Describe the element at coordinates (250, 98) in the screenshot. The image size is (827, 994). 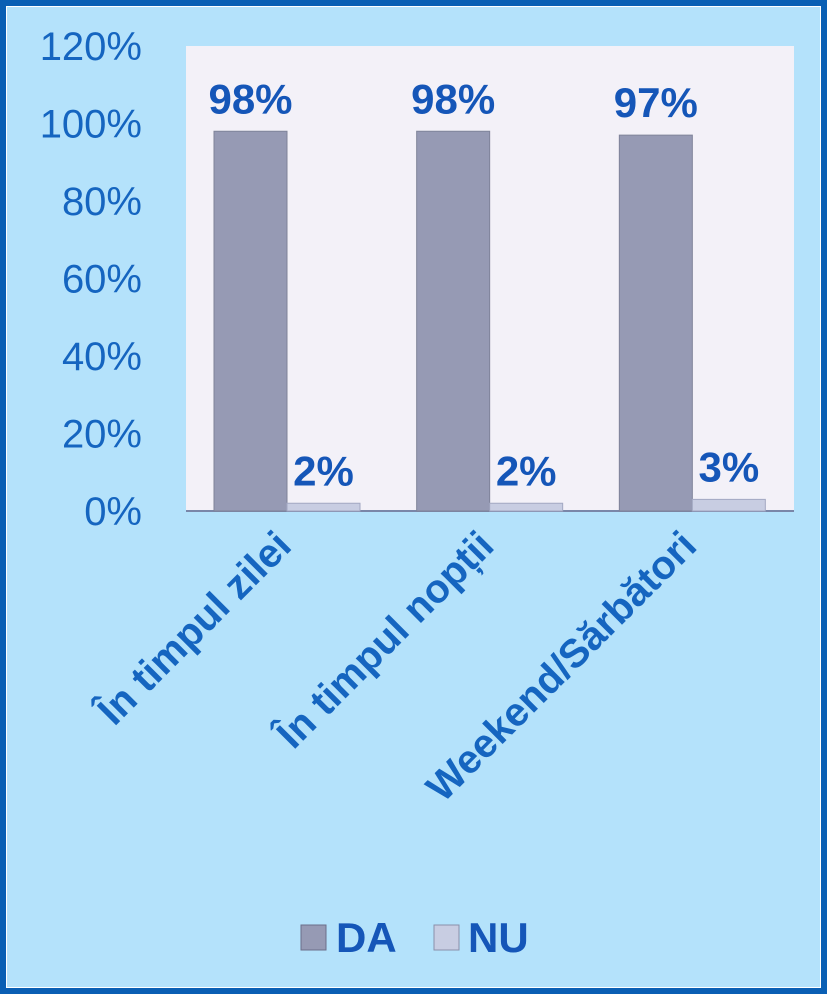
I see `data-label-da-0: 98%` at that location.